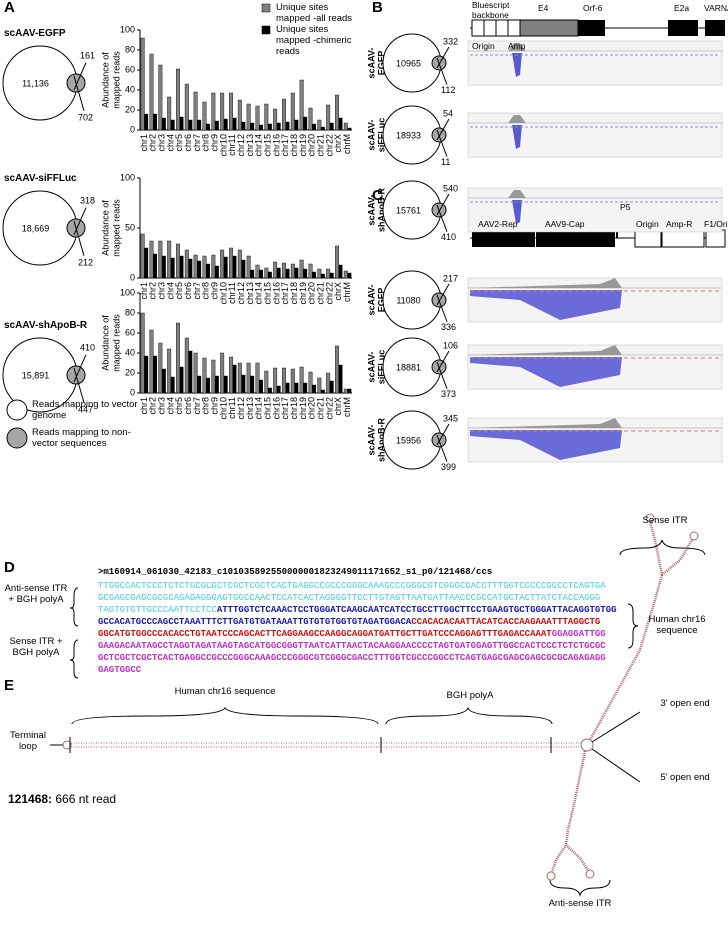 The height and width of the screenshot is (948, 728). I want to click on structure-label: Human chr16 sequence, so click(225, 691).